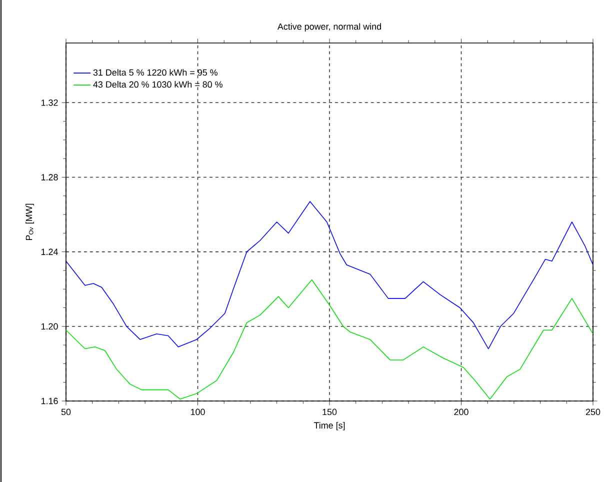 Image resolution: width=613 pixels, height=482 pixels. What do you see at coordinates (329, 412) in the screenshot?
I see `x-tick-label: 150` at bounding box center [329, 412].